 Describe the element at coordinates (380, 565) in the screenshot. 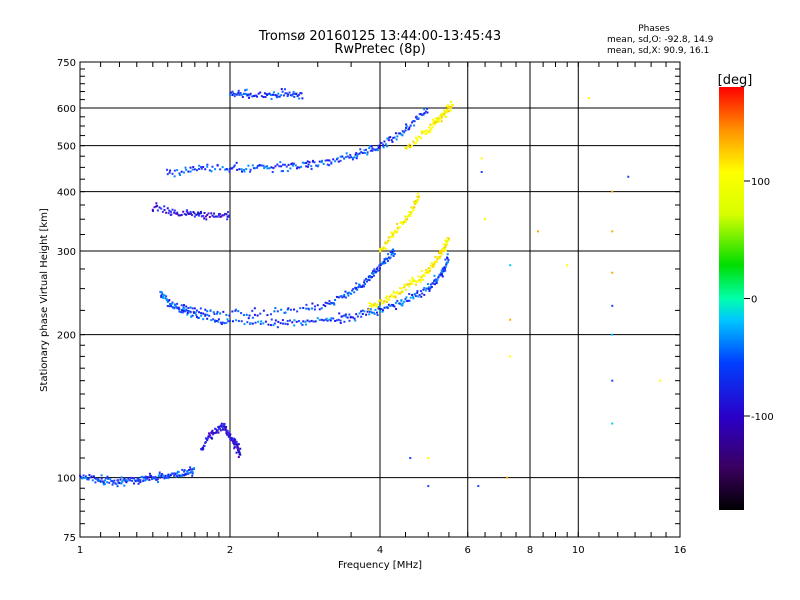

I see `x-axis-label: Frequency [MHz]` at that location.